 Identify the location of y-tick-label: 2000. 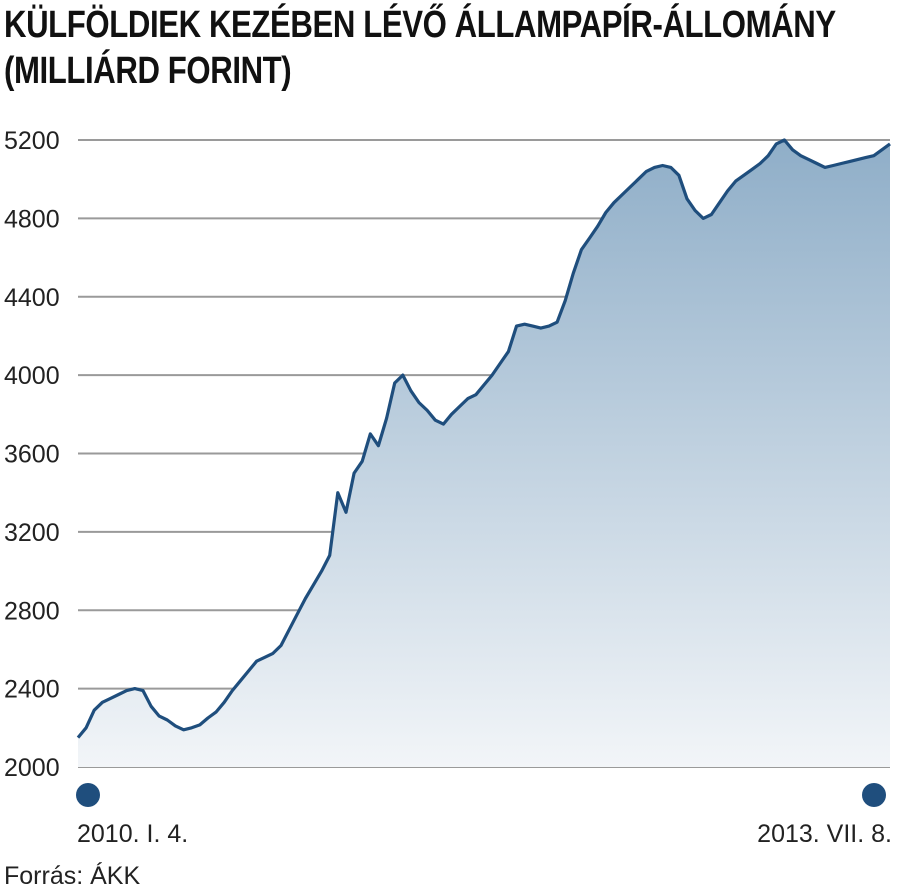
(32, 768).